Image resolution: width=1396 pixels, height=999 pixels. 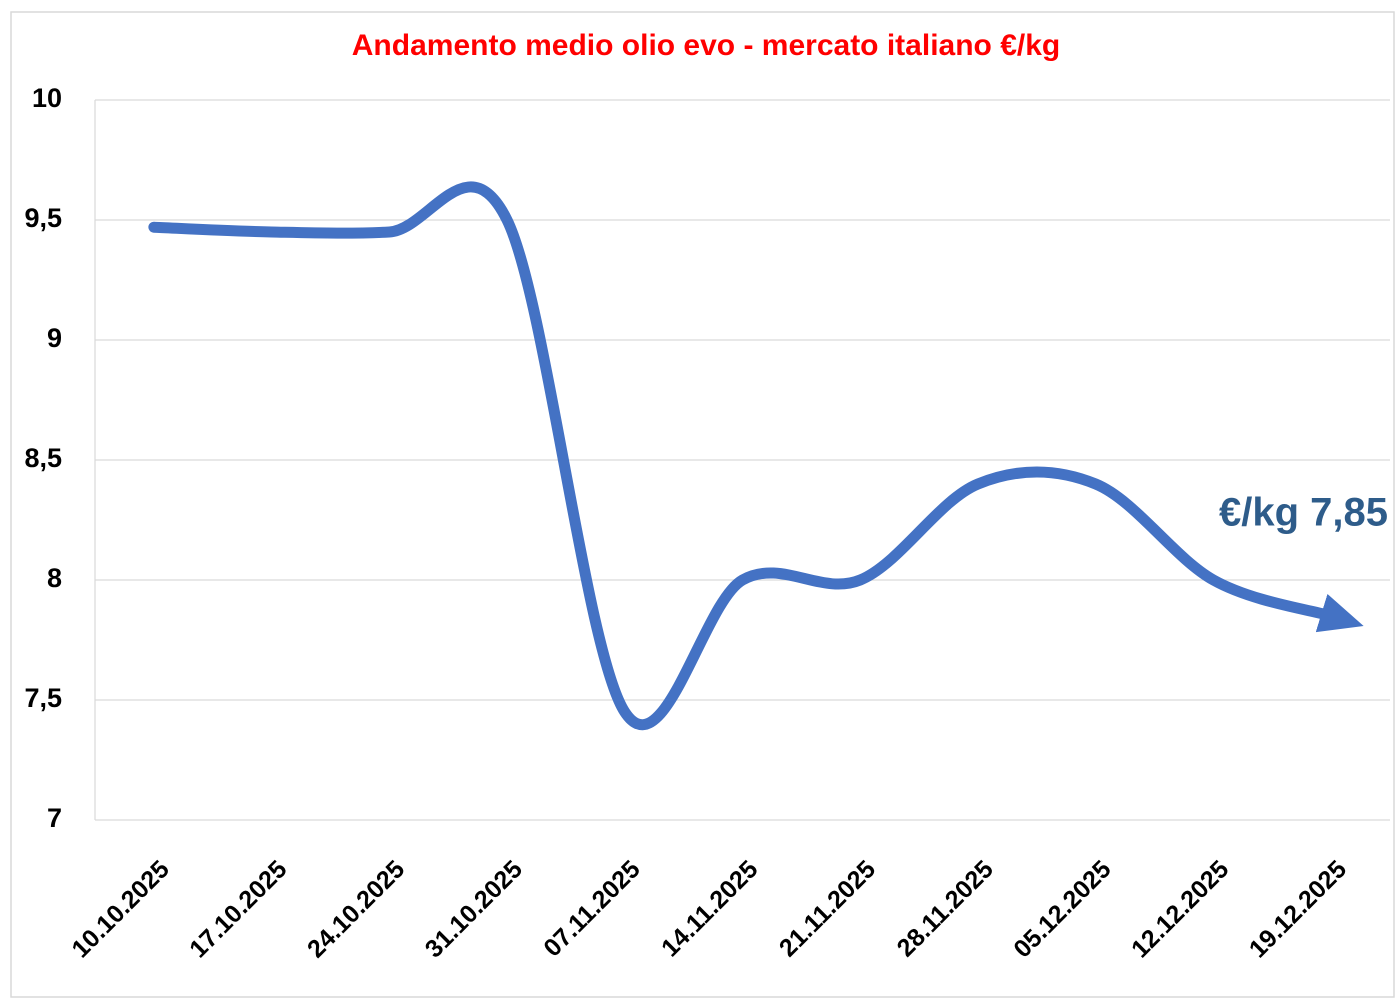 I want to click on y-tick-label: 7, so click(x=54, y=818).